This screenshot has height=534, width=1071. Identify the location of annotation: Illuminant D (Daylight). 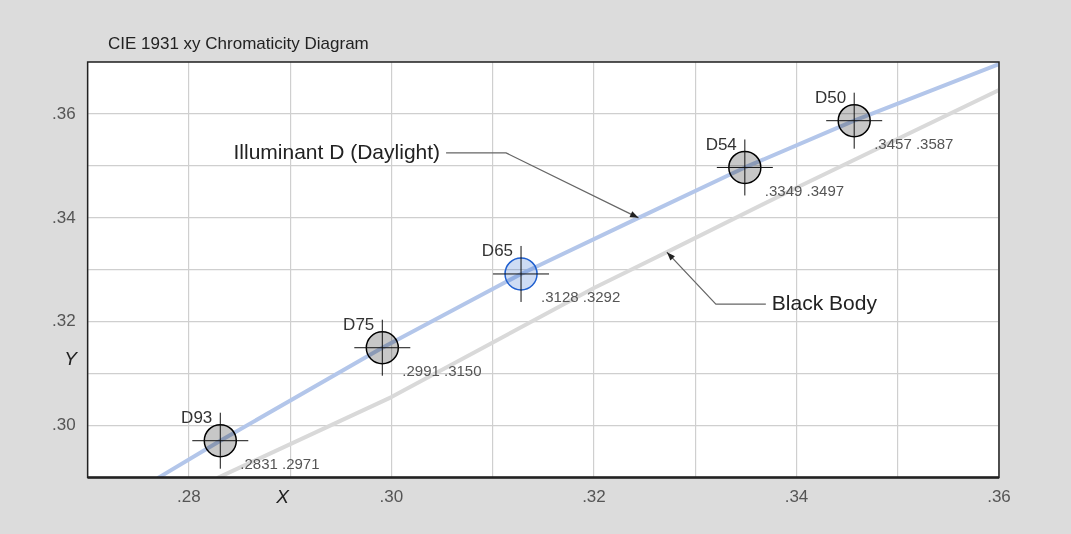
(337, 151).